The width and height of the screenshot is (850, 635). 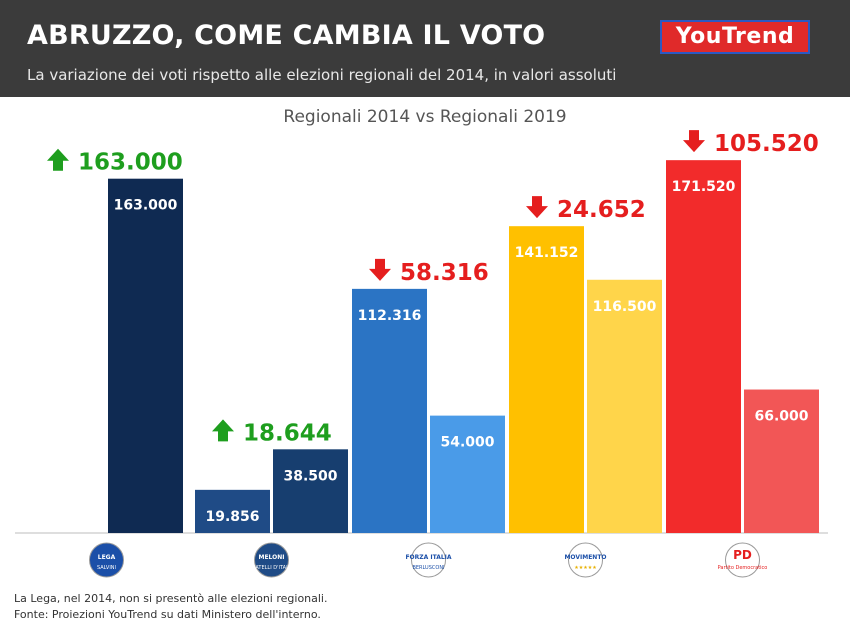 I want to click on party-logo-text-5: PD, so click(x=742, y=555).